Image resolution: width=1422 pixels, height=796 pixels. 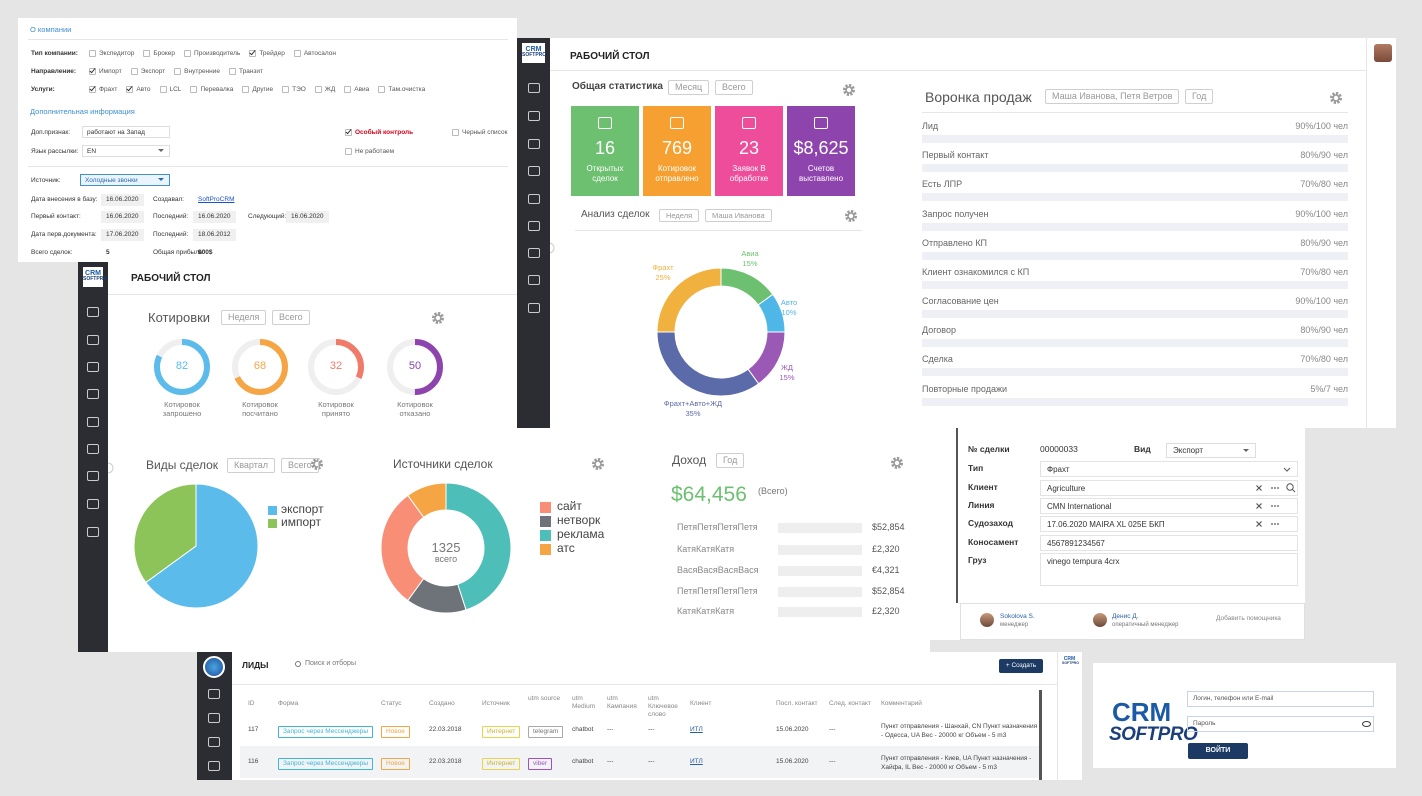 What do you see at coordinates (479, 132) in the screenshot?
I see `checkbox-option: Черный список` at bounding box center [479, 132].